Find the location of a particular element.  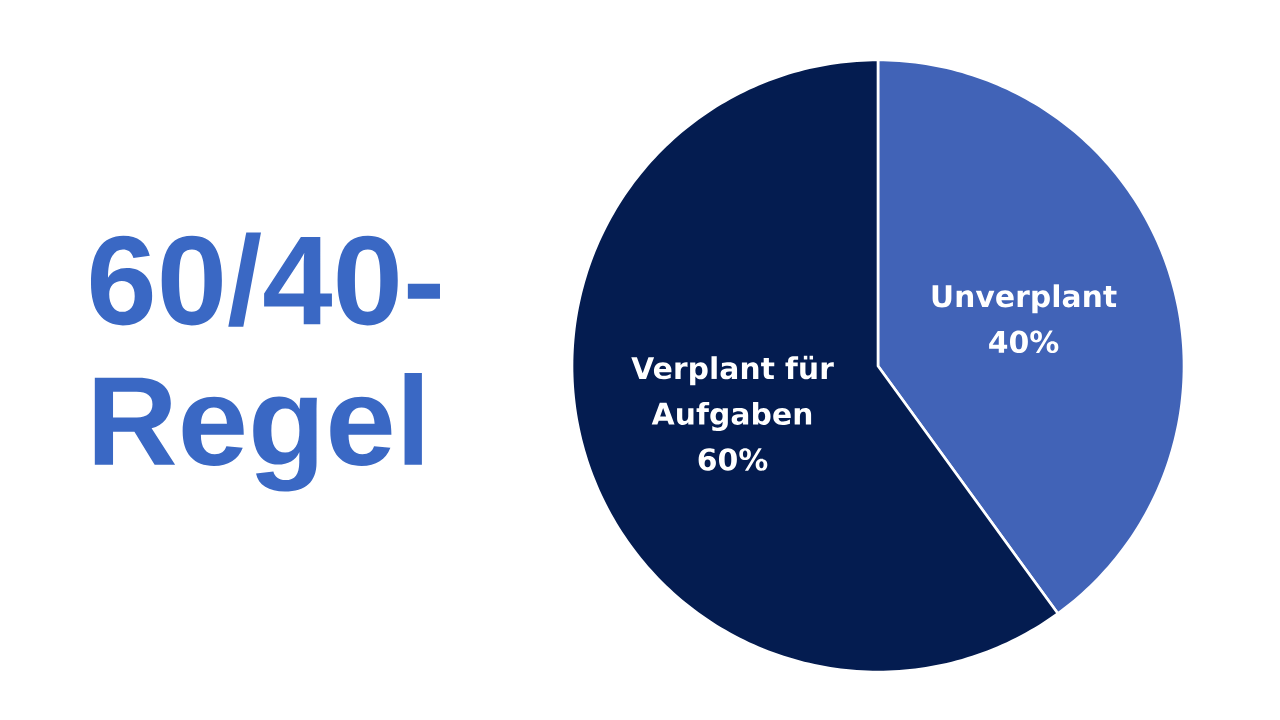

text: 60/40-Regel is located at coordinates (265, 362).